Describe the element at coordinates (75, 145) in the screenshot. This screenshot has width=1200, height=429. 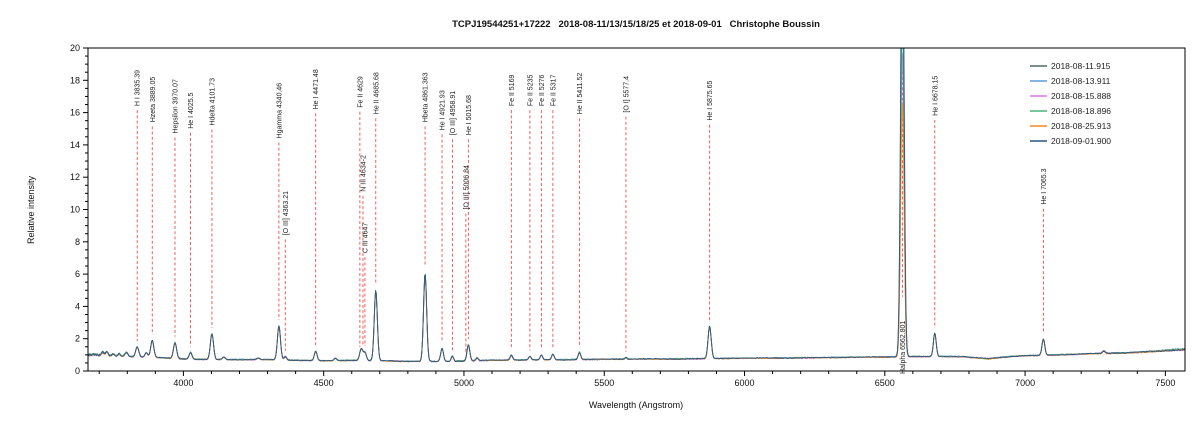
I see `y-tick-label: 14` at that location.